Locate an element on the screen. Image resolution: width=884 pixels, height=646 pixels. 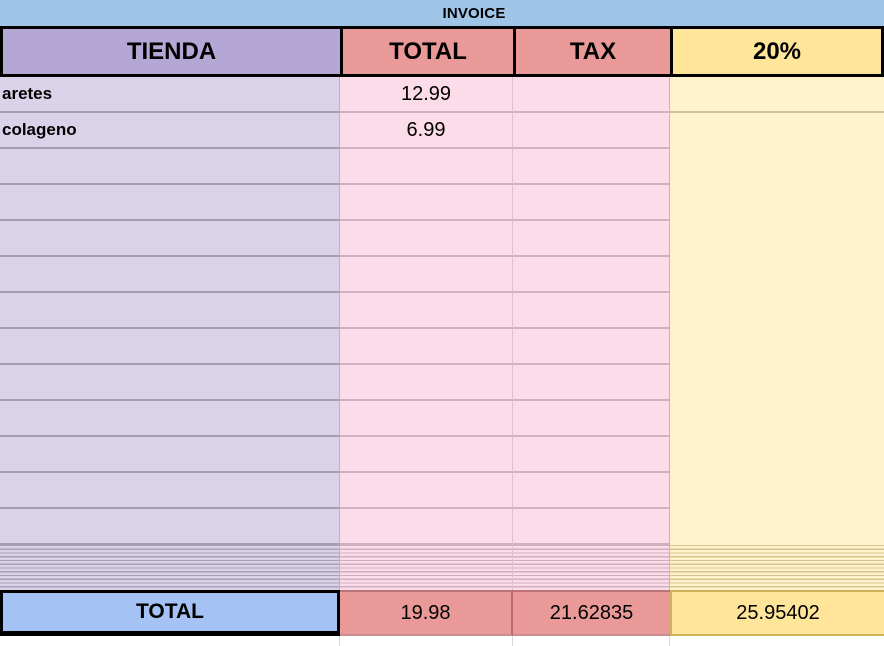
collapsed-rows-total is located at coordinates (426, 567).